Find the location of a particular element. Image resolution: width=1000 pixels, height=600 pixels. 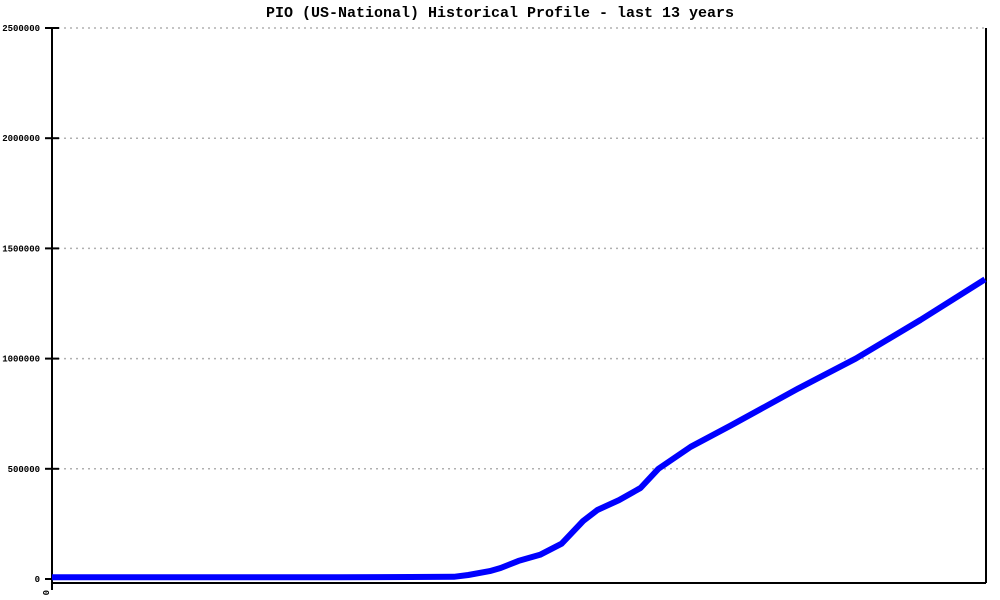

y-tick-label: 1000000 is located at coordinates (21, 360).